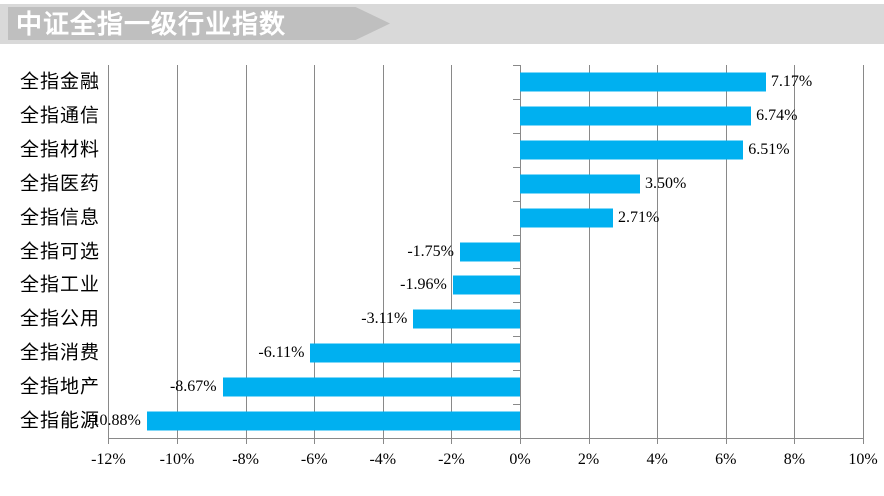 Image resolution: width=884 pixels, height=496 pixels. I want to click on value-label: -10.88%, so click(113, 421).